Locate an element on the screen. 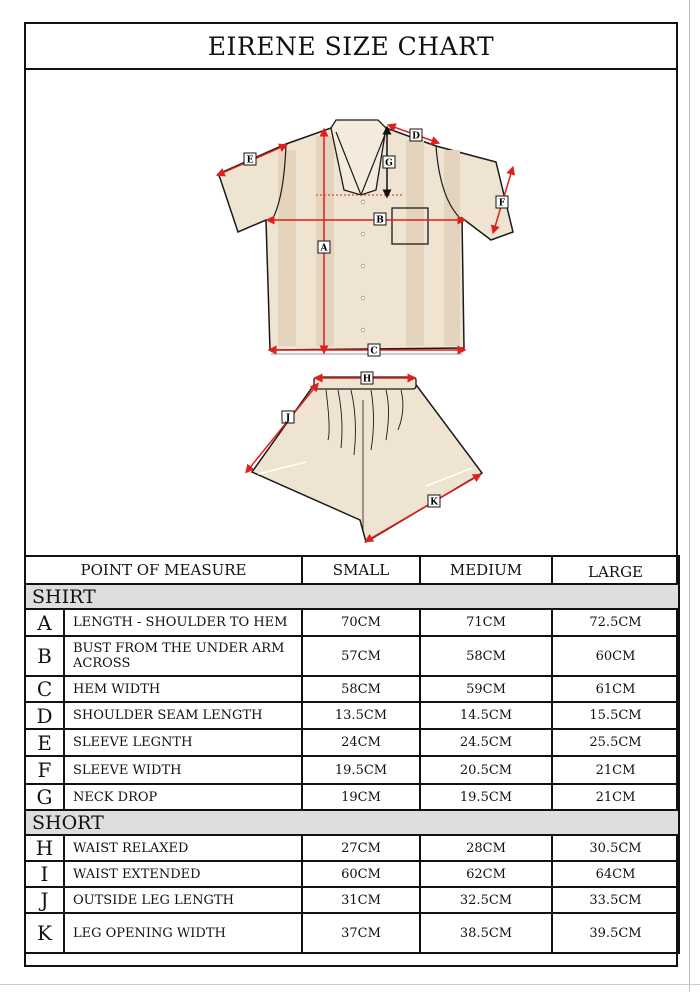 The image size is (700, 992). table-row: G NECK DROP 19CM 19.5CM 21CM is located at coordinates (352, 797).